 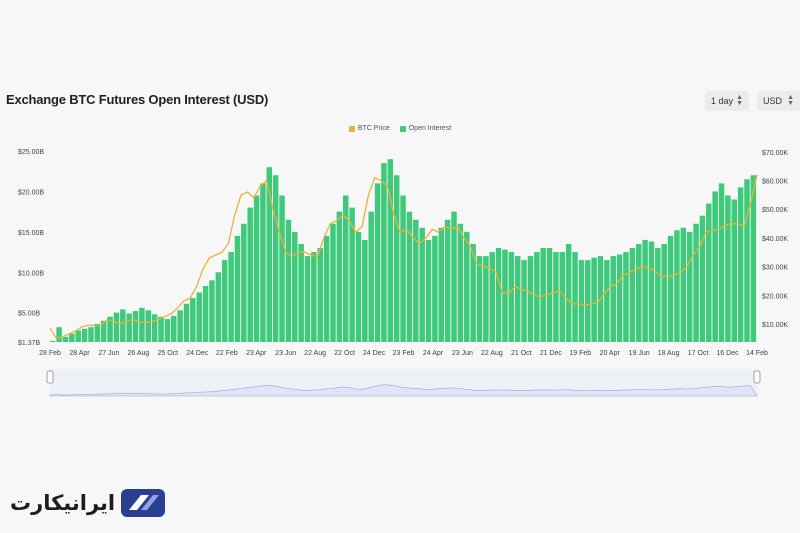 I want to click on chart-legend: BTC Price Open Interest, so click(x=400, y=128).